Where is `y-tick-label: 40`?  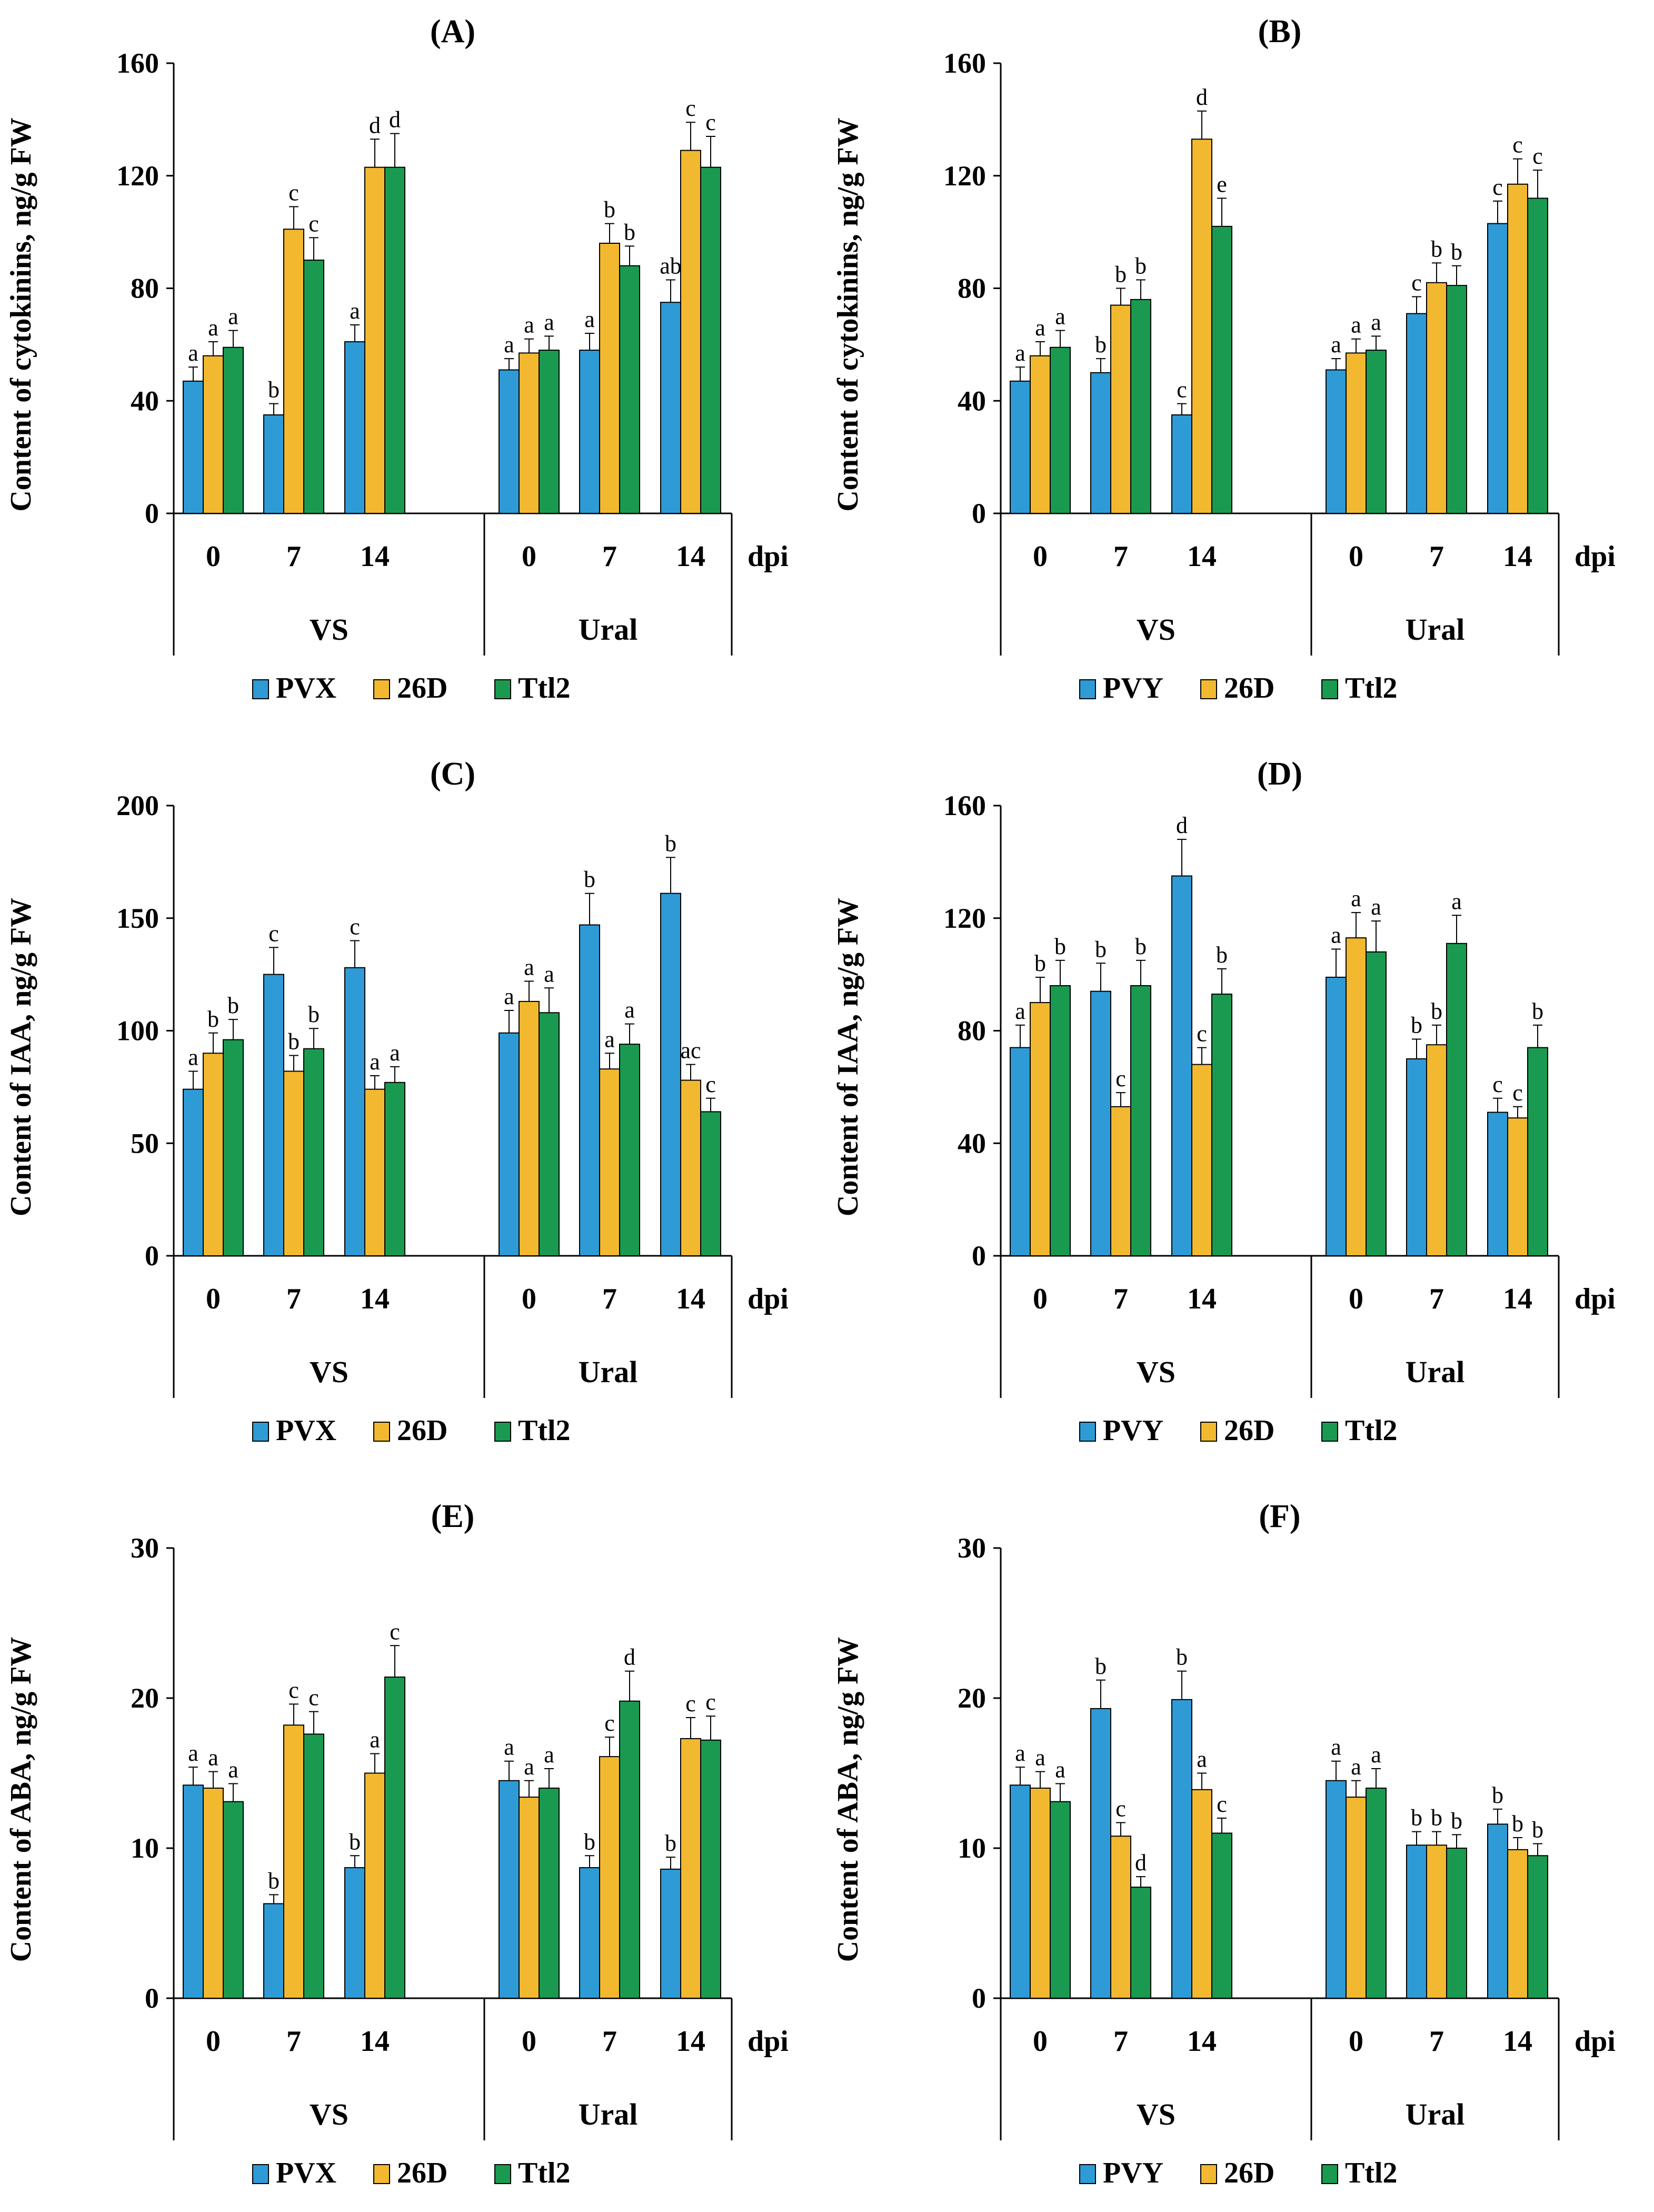
y-tick-label: 40 is located at coordinates (972, 1143).